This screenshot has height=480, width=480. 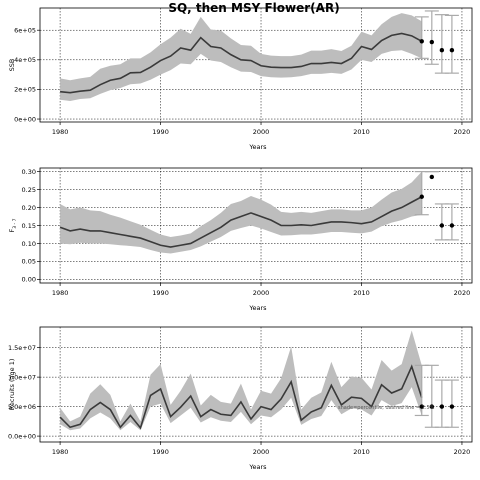 I want to click on y-tick-label: 1.0e+07, so click(x=22, y=377).